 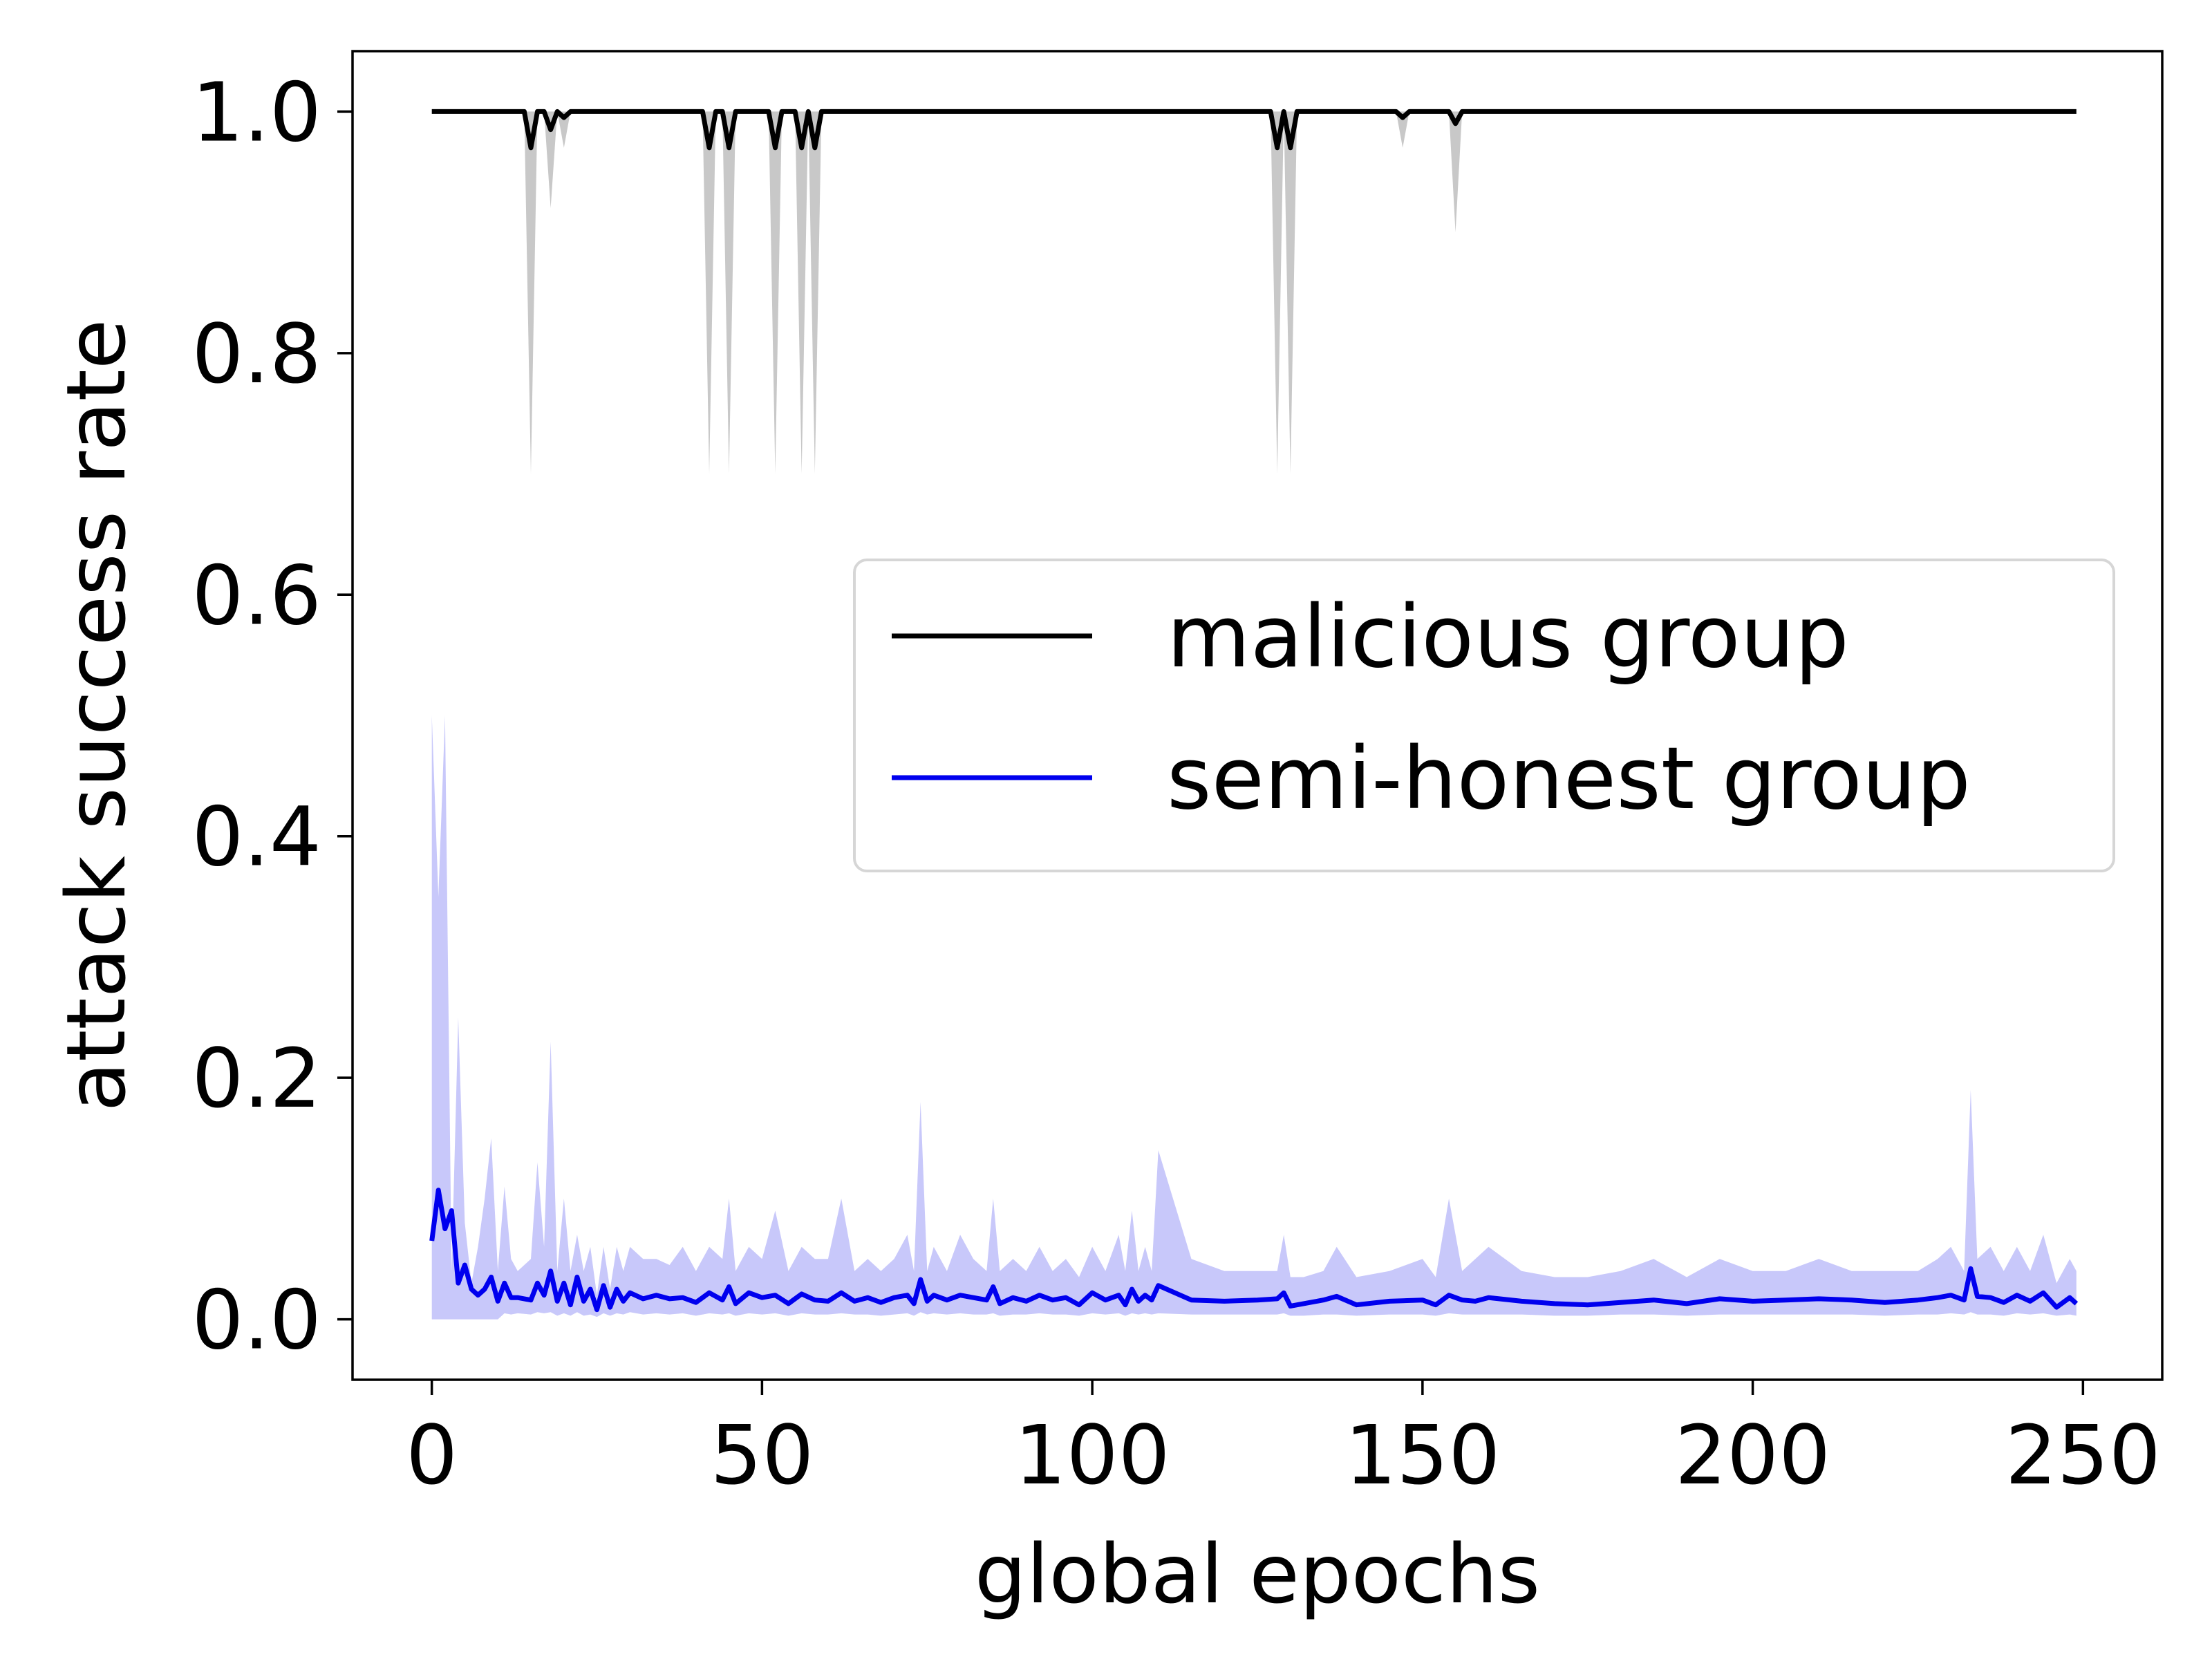 What do you see at coordinates (1752, 1455) in the screenshot?
I see `x-tick-label: 200` at bounding box center [1752, 1455].